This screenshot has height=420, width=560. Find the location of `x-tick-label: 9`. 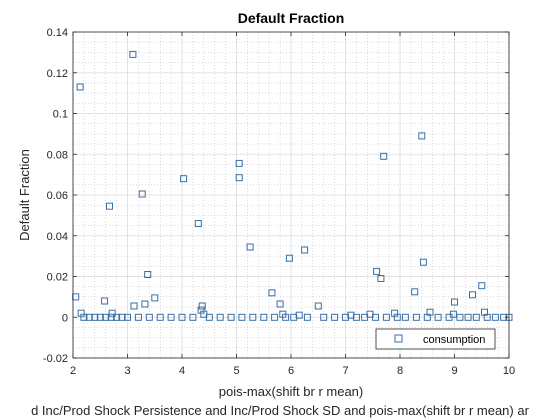

x-tick-label: 9 is located at coordinates (454, 371).